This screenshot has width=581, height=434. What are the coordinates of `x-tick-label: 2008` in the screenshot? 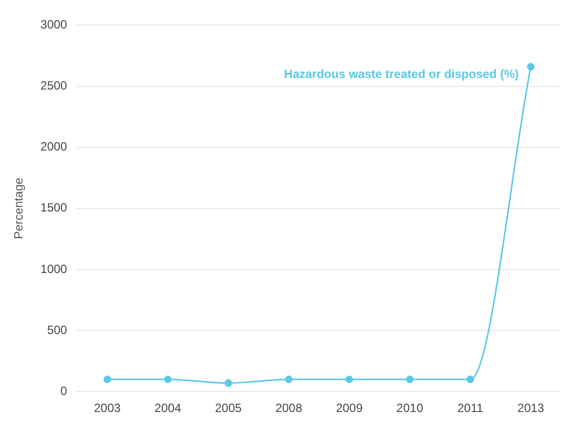 It's located at (288, 408).